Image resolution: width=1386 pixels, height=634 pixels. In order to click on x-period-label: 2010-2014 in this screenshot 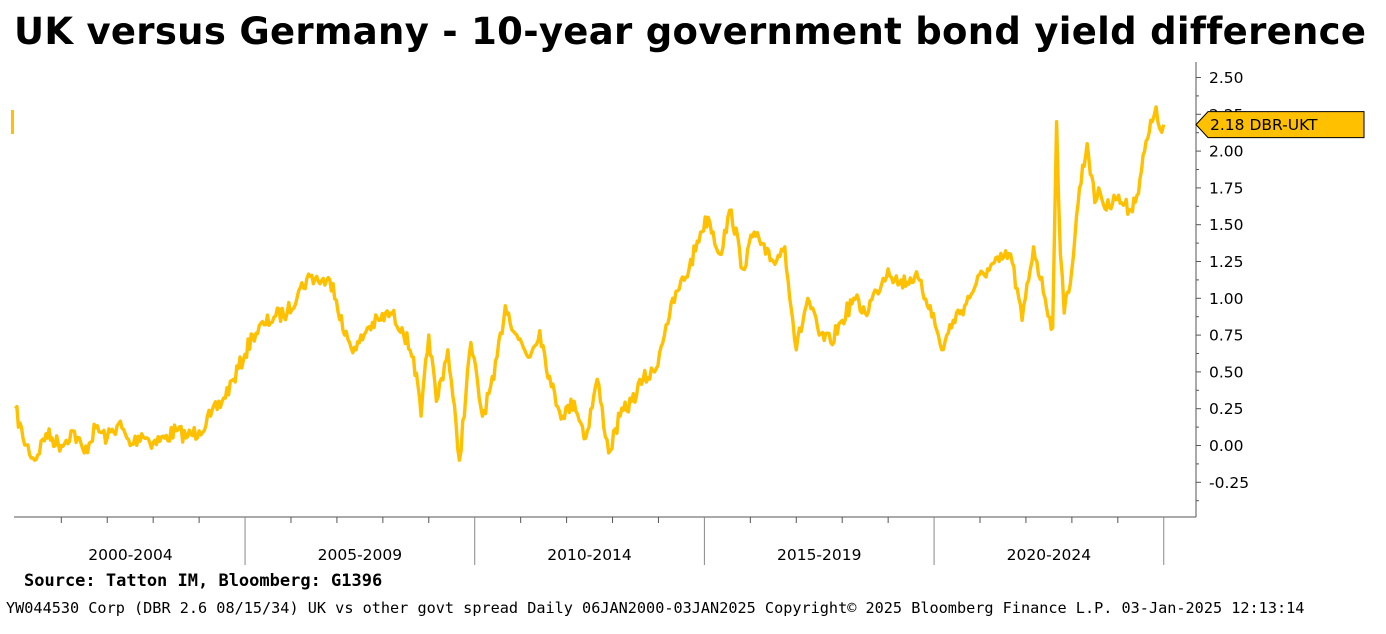, I will do `click(589, 555)`.